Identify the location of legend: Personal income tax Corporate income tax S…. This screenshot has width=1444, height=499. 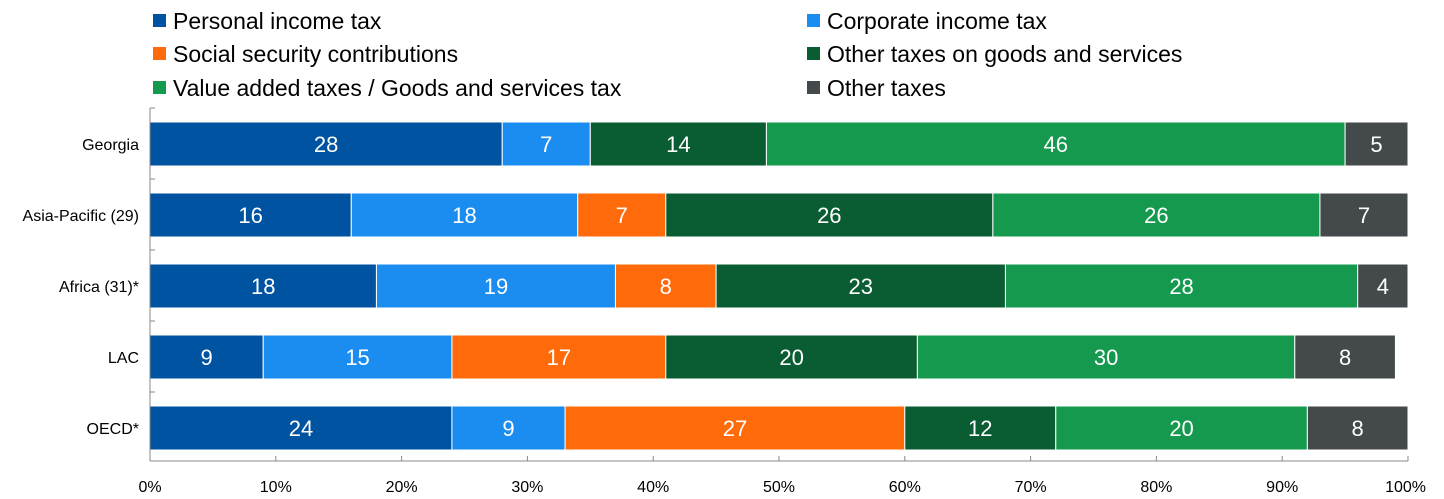
(667, 54).